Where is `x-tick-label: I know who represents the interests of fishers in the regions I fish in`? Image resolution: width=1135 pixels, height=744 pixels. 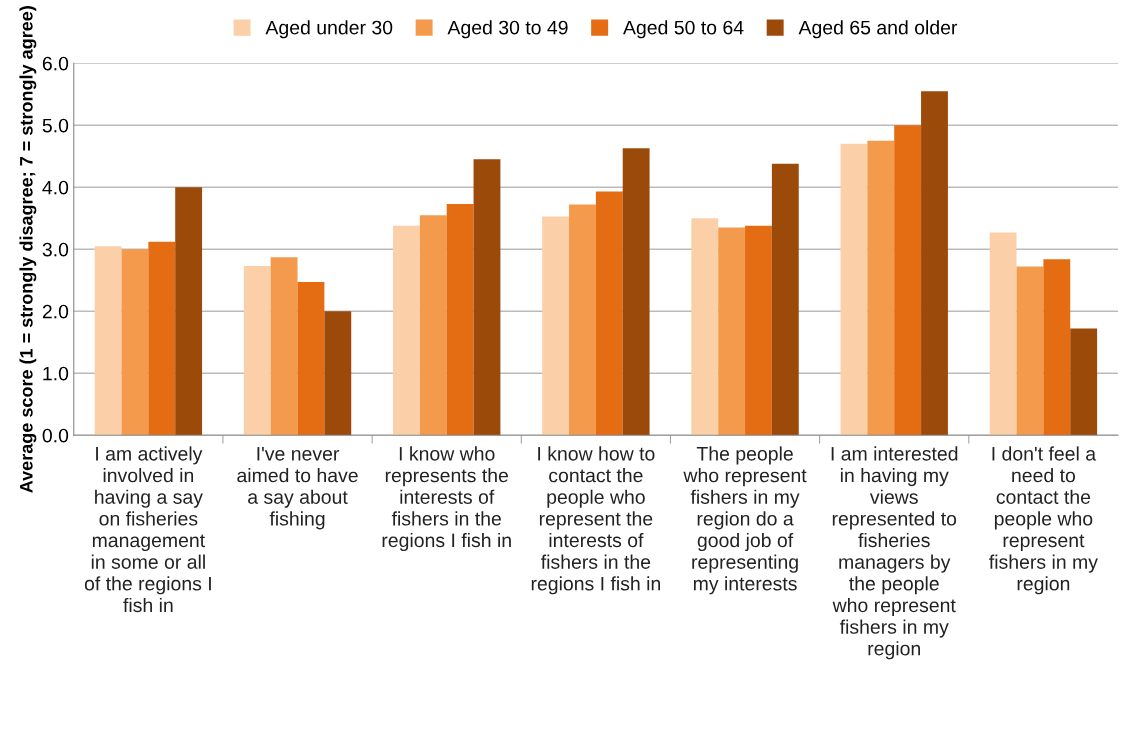
x-tick-label: I know who represents the interests of fishers in the regions I fish in is located at coordinates (446, 499).